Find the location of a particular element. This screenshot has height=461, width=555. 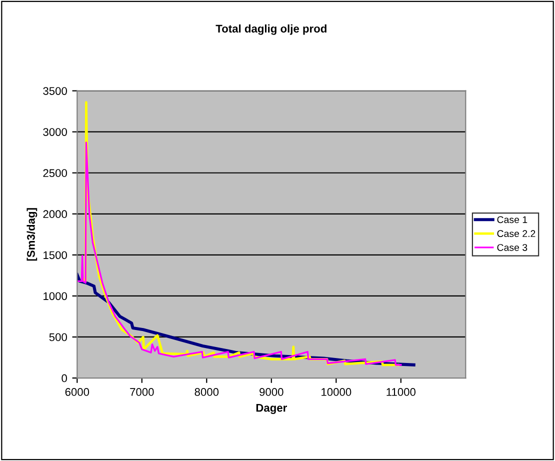

legend-label: Case 2.2 is located at coordinates (516, 234).